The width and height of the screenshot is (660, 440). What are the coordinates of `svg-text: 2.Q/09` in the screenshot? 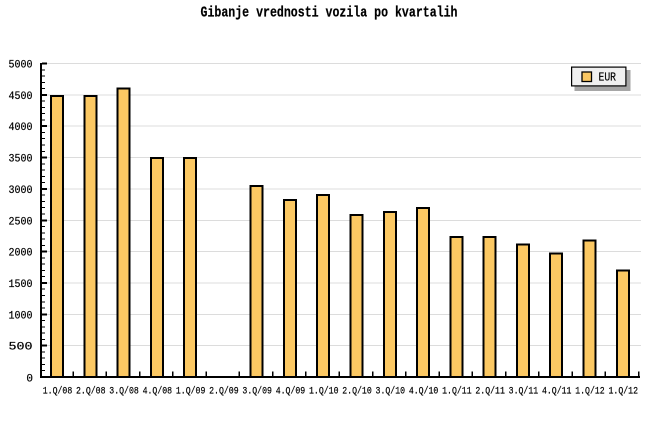 It's located at (224, 392).